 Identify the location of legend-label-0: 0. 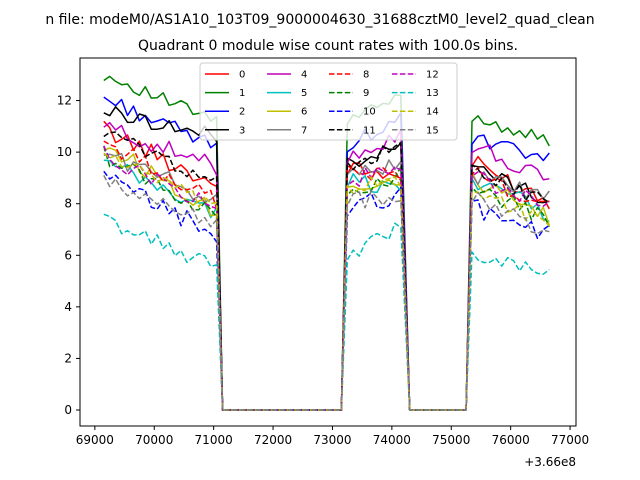
(242, 75).